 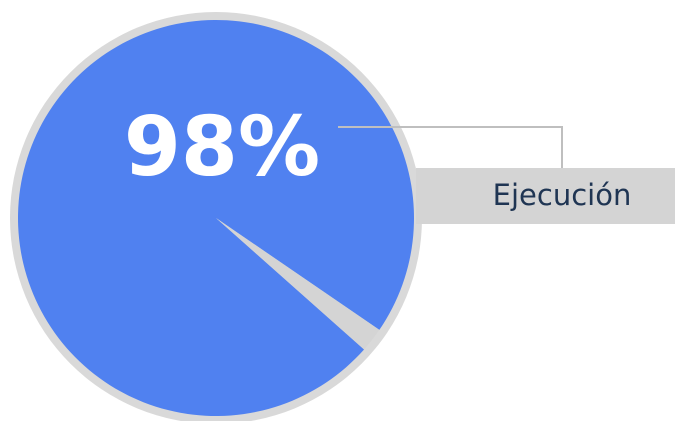 I want to click on callout-box, so click(x=545, y=196).